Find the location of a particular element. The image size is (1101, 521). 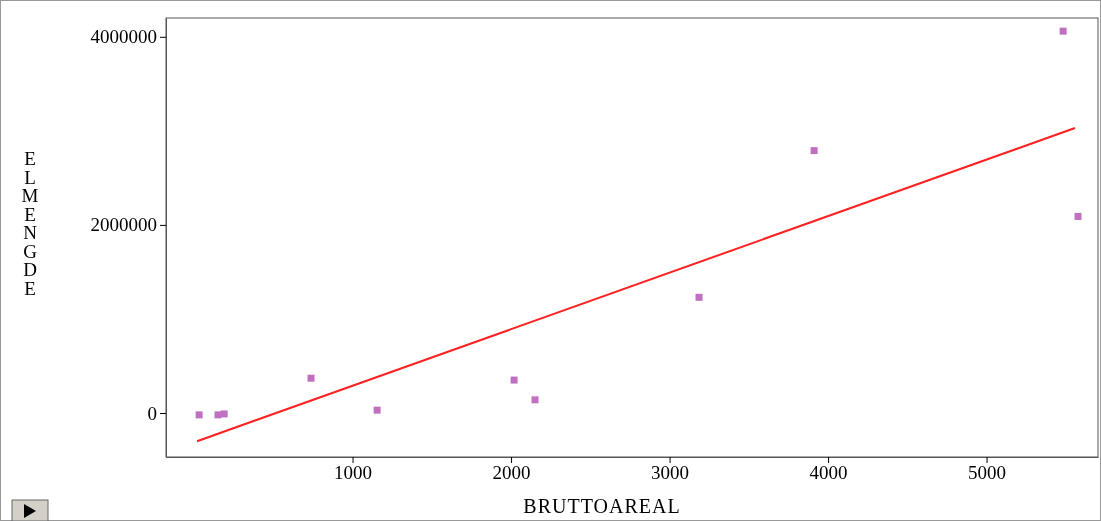

x-axis-title: BRUTTOAREAL is located at coordinates (602, 506).